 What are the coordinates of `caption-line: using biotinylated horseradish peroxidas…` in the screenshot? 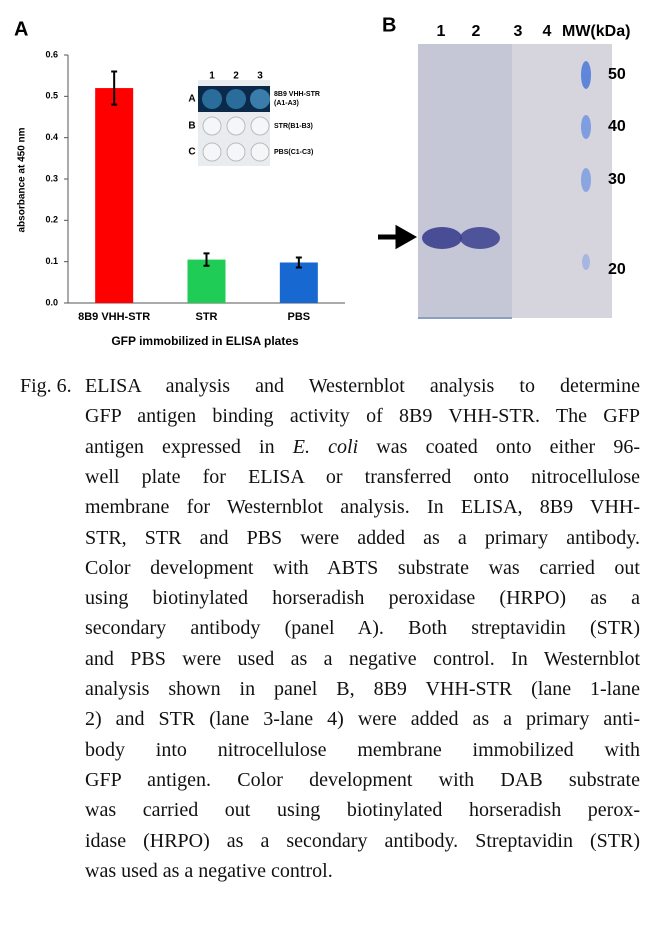 It's located at (362, 598).